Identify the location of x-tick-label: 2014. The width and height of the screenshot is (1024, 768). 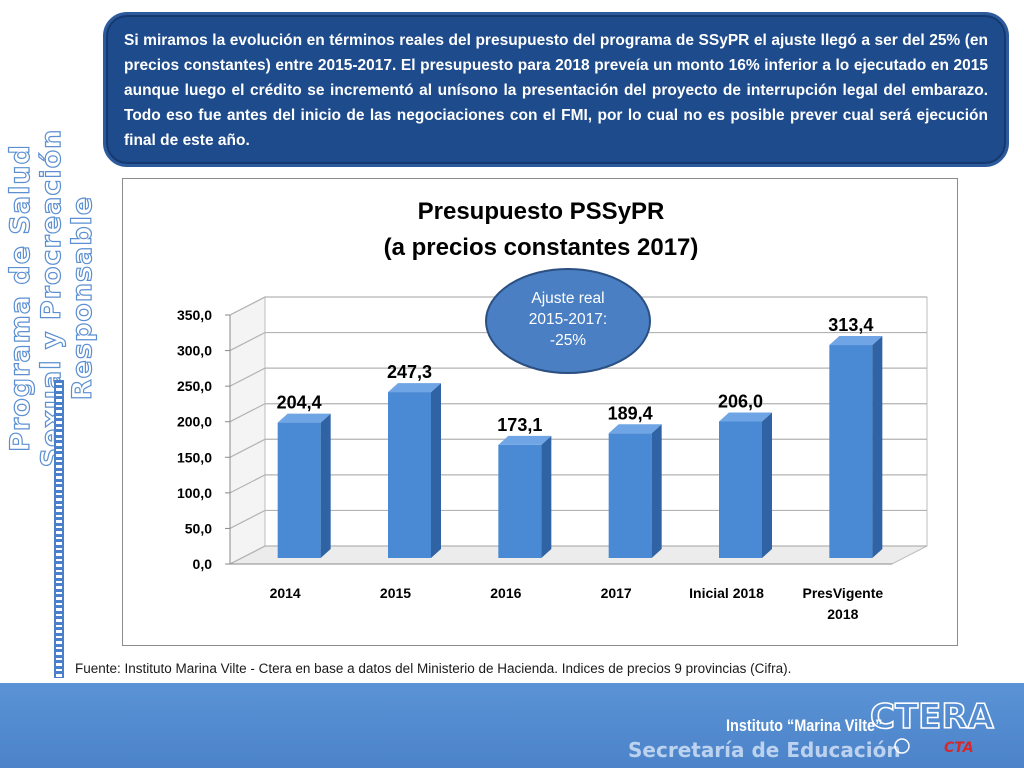
(285, 593).